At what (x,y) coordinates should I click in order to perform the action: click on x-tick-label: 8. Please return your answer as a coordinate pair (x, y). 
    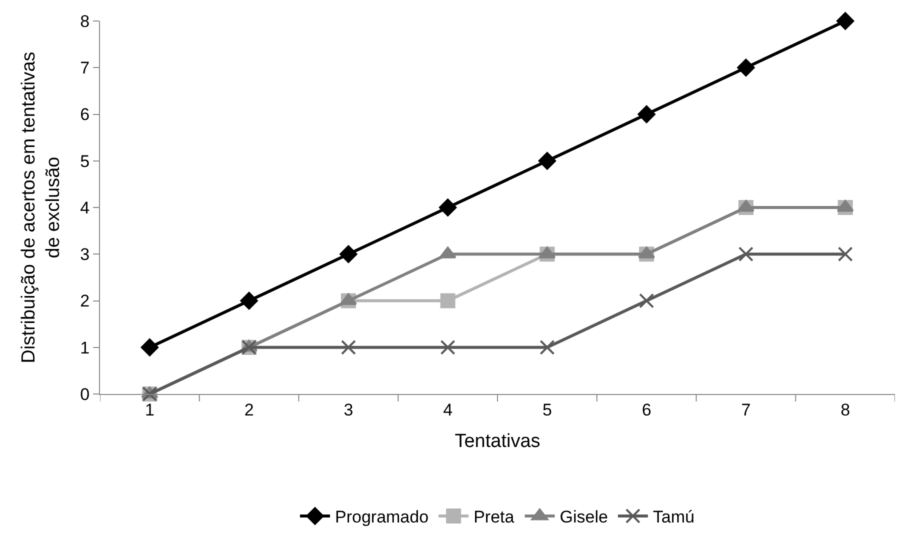
    Looking at the image, I should click on (845, 410).